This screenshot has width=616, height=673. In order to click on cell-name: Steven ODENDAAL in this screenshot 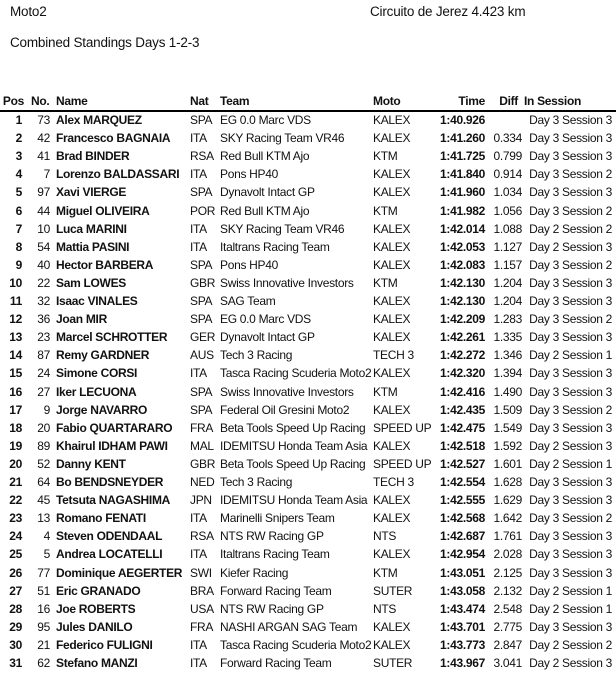, I will do `click(109, 536)`.